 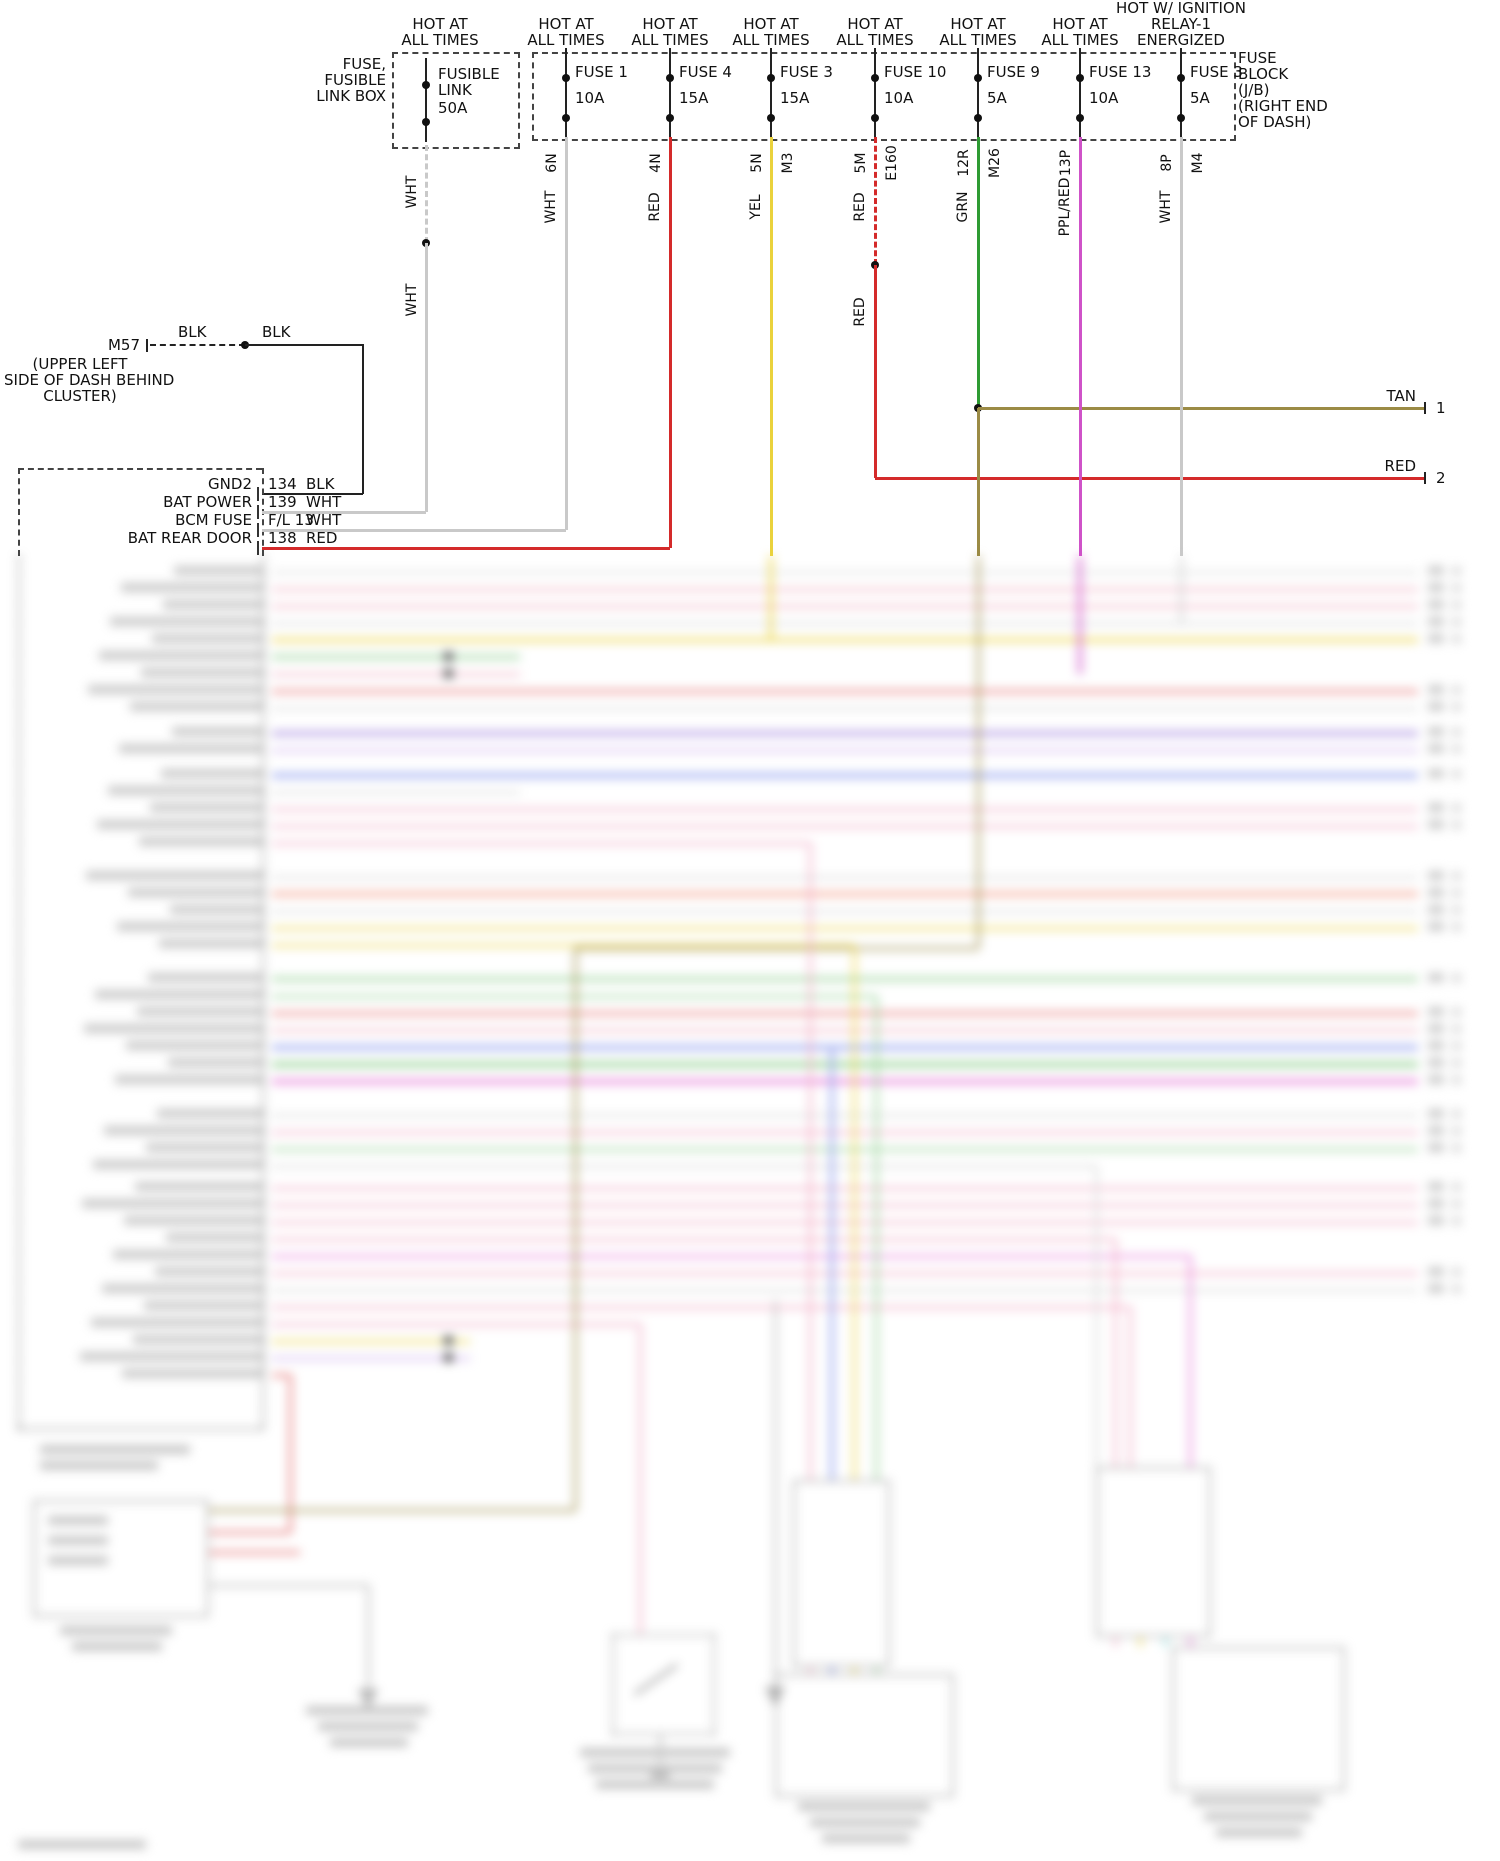 What do you see at coordinates (304, 345) in the screenshot?
I see `blk-wire` at bounding box center [304, 345].